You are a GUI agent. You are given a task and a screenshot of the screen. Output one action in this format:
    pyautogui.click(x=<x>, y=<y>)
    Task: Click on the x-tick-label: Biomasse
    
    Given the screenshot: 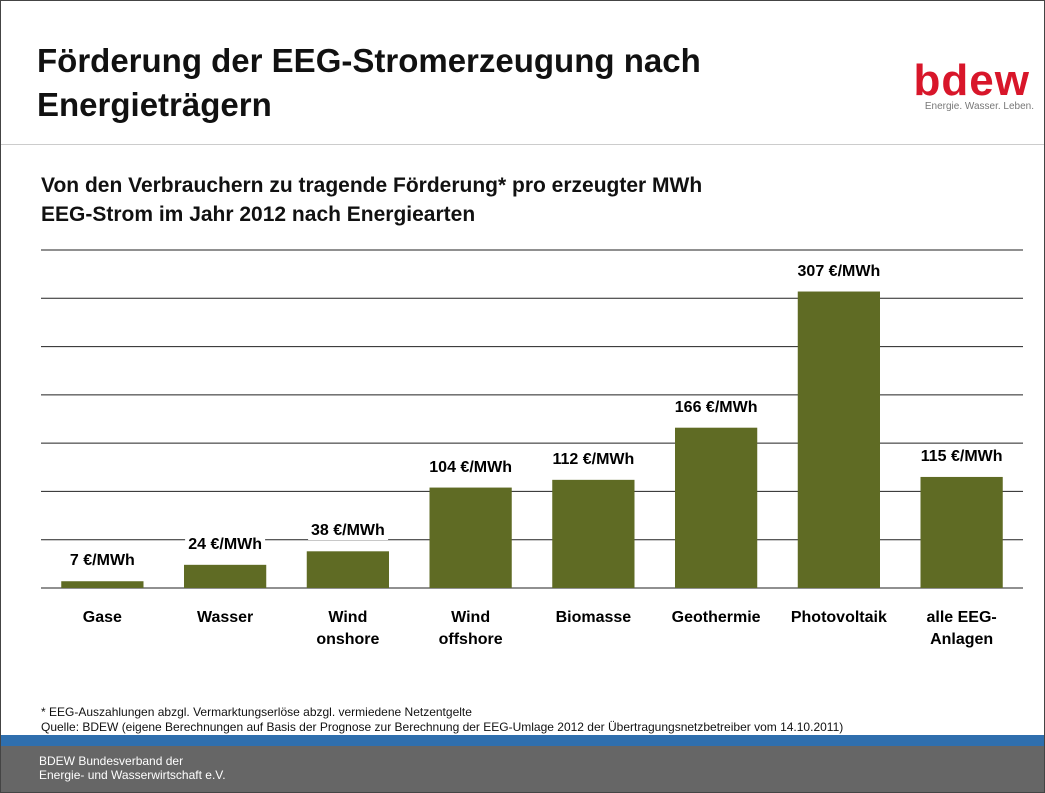 What is the action you would take?
    pyautogui.click(x=593, y=617)
    